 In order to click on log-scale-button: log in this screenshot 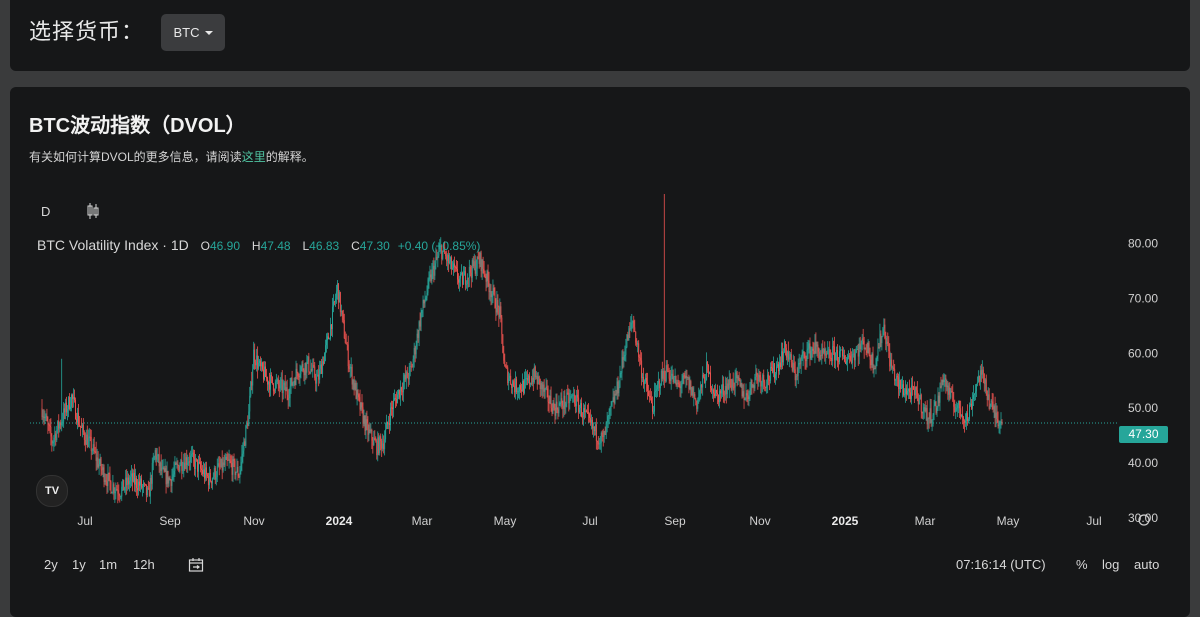, I will do `click(1111, 564)`.